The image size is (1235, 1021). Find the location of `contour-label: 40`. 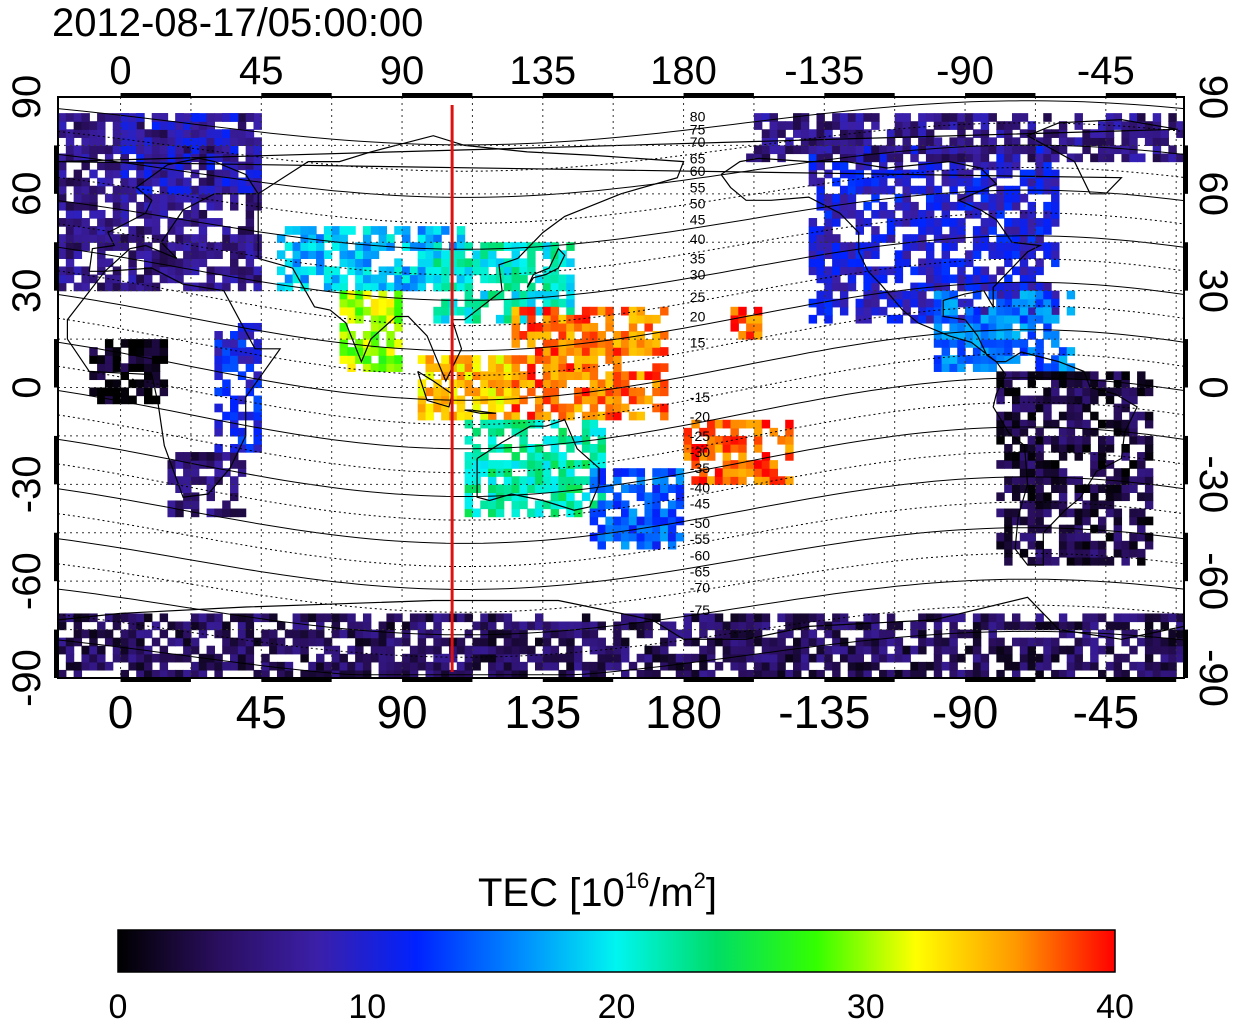

contour-label: 40 is located at coordinates (698, 239).